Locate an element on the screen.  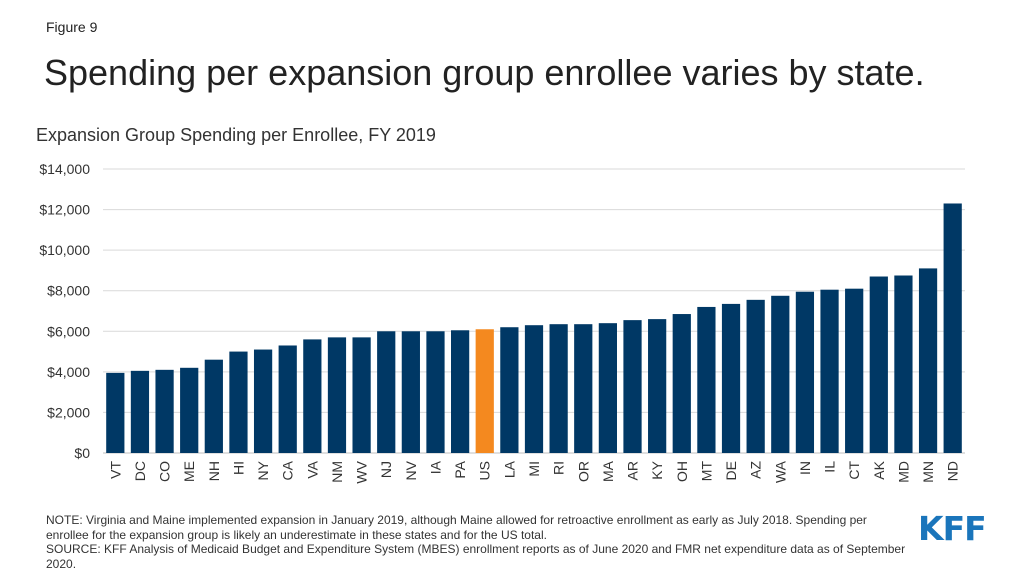
bar-vt is located at coordinates (115, 412).